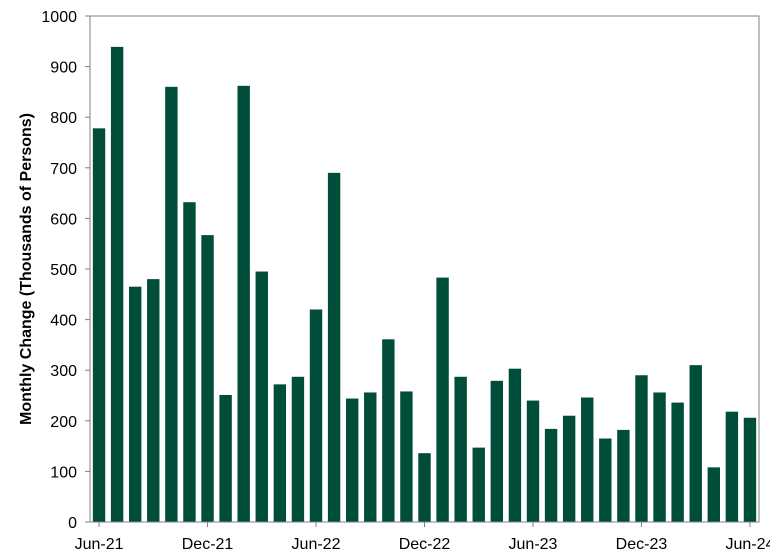  I want to click on x-tick-label: Jun-21, so click(99, 544).